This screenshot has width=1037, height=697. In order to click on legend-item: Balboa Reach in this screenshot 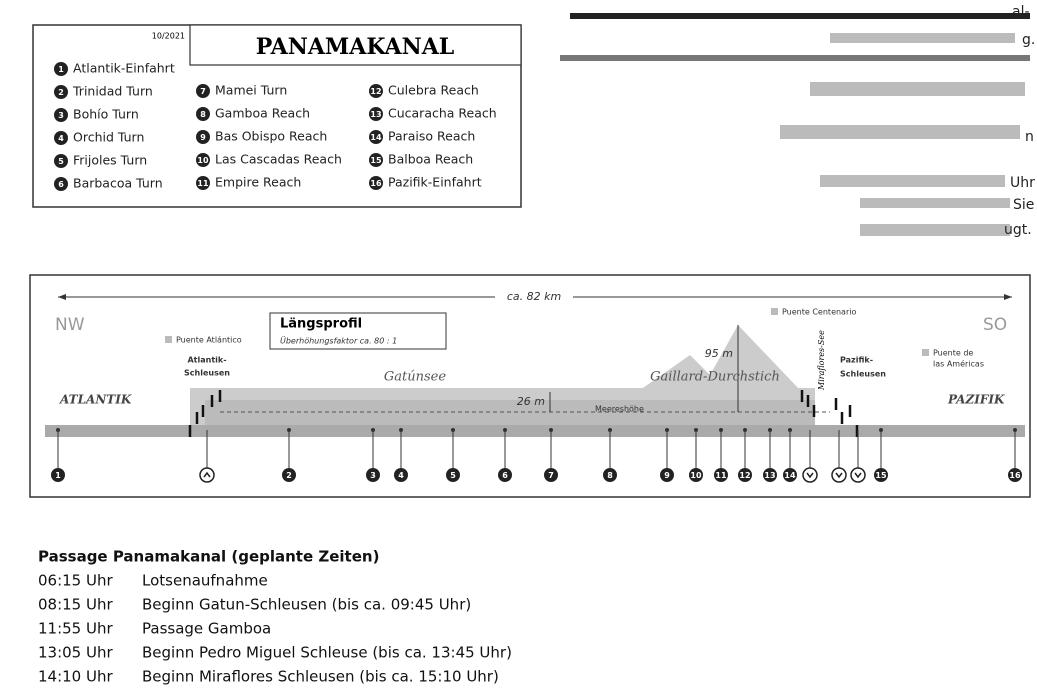, I will do `click(430, 159)`.